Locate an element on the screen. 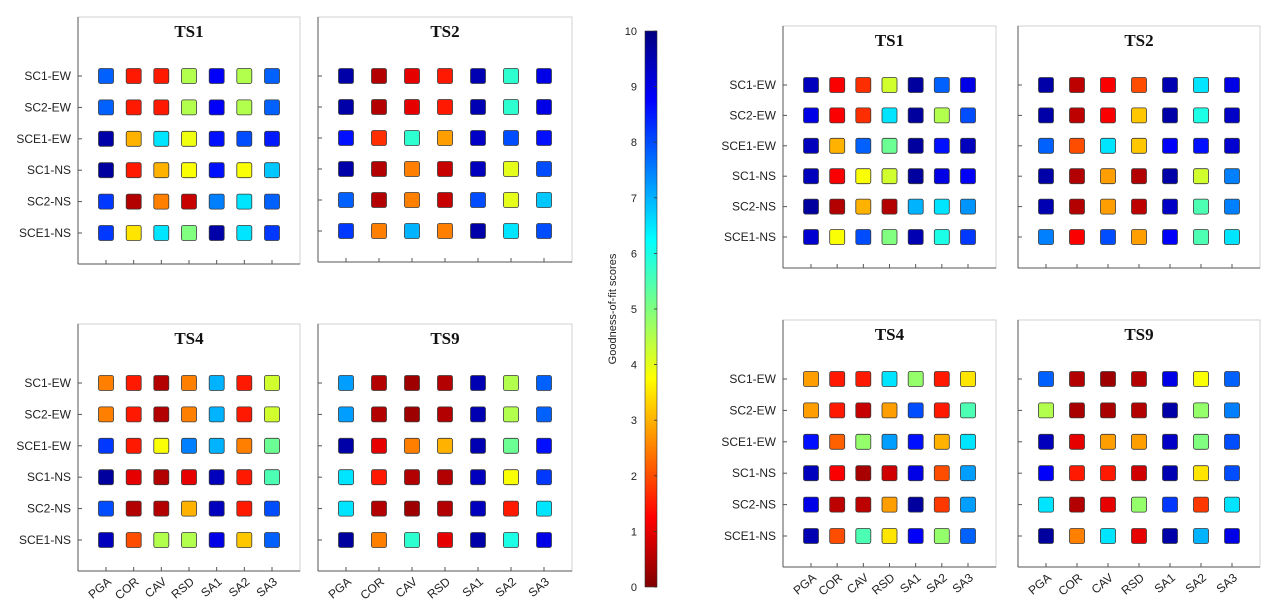 The width and height of the screenshot is (1271, 608). row-label: SC1-EW is located at coordinates (752, 85).